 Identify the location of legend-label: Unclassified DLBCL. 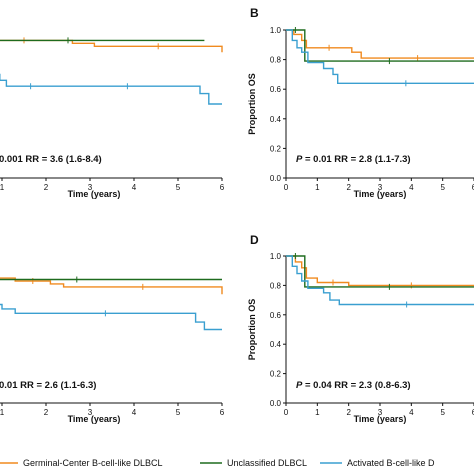
(267, 463).